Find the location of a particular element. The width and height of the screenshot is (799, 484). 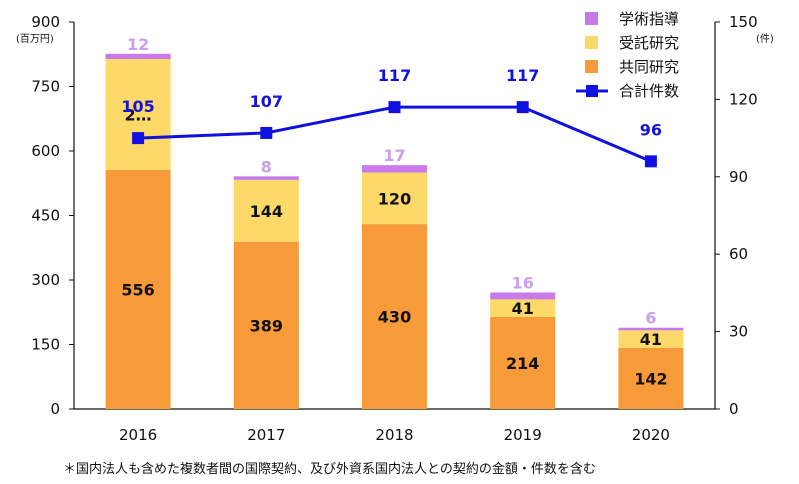

bar-data-label: 8 is located at coordinates (266, 166).